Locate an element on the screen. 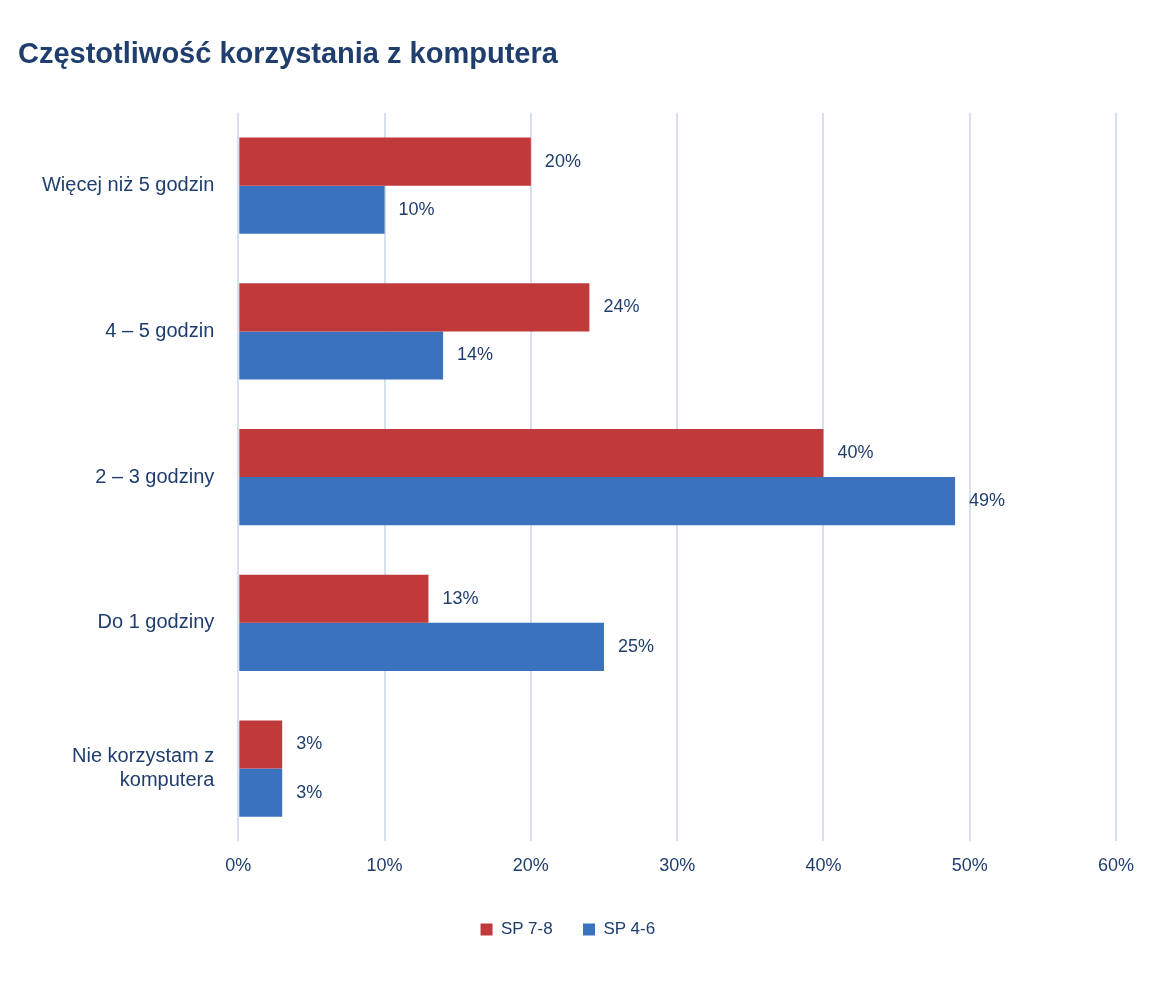  x-tick-label: 30% is located at coordinates (677, 865).